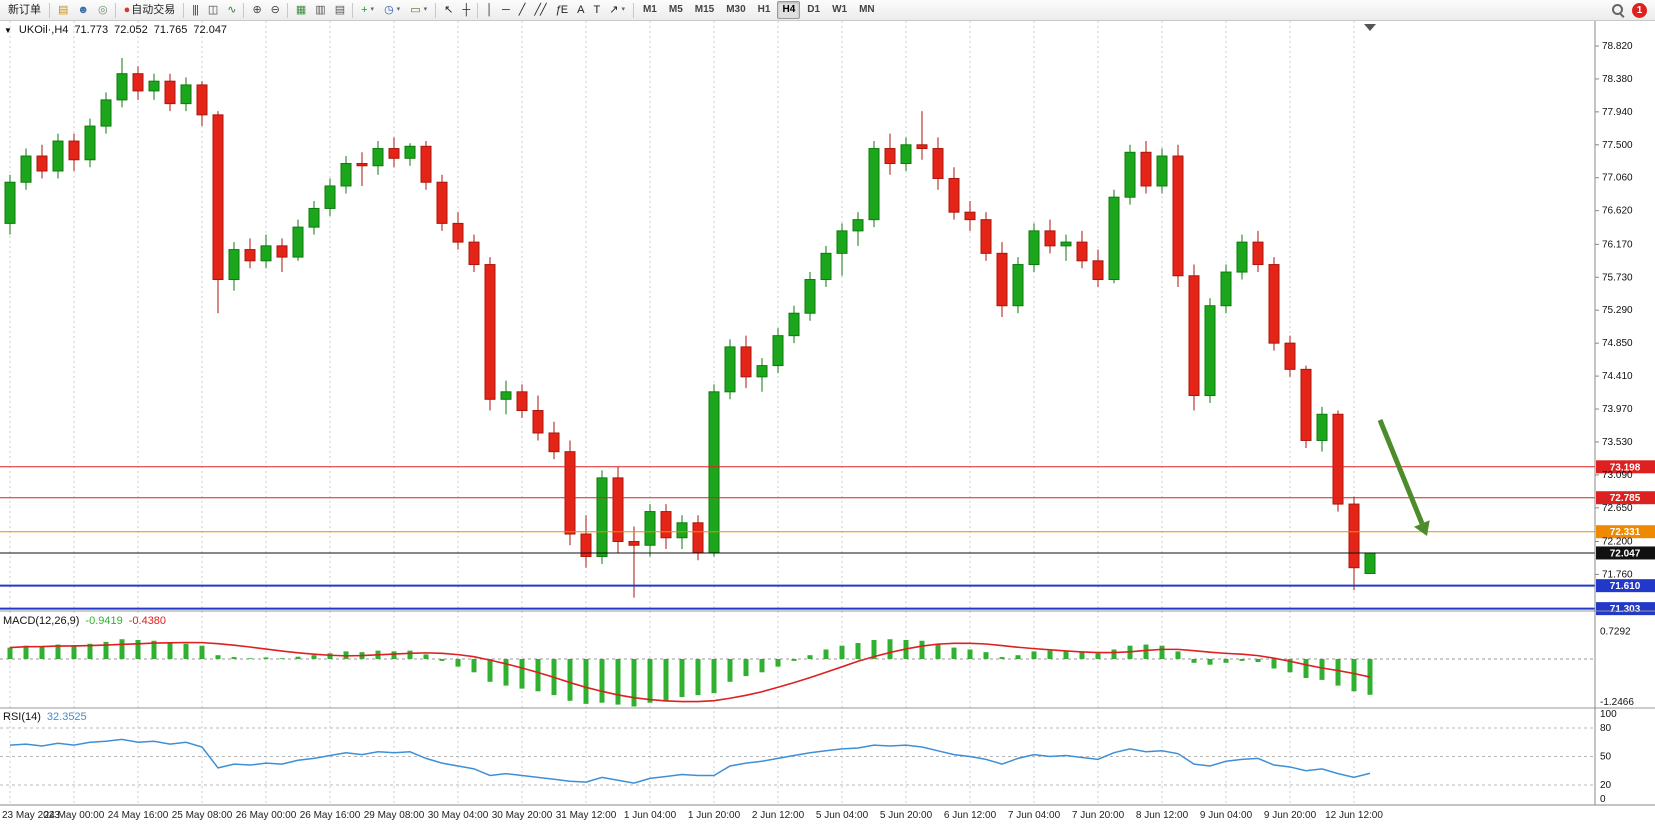  Describe the element at coordinates (389, 9) in the screenshot. I see `periods-glyph: ◷` at that location.